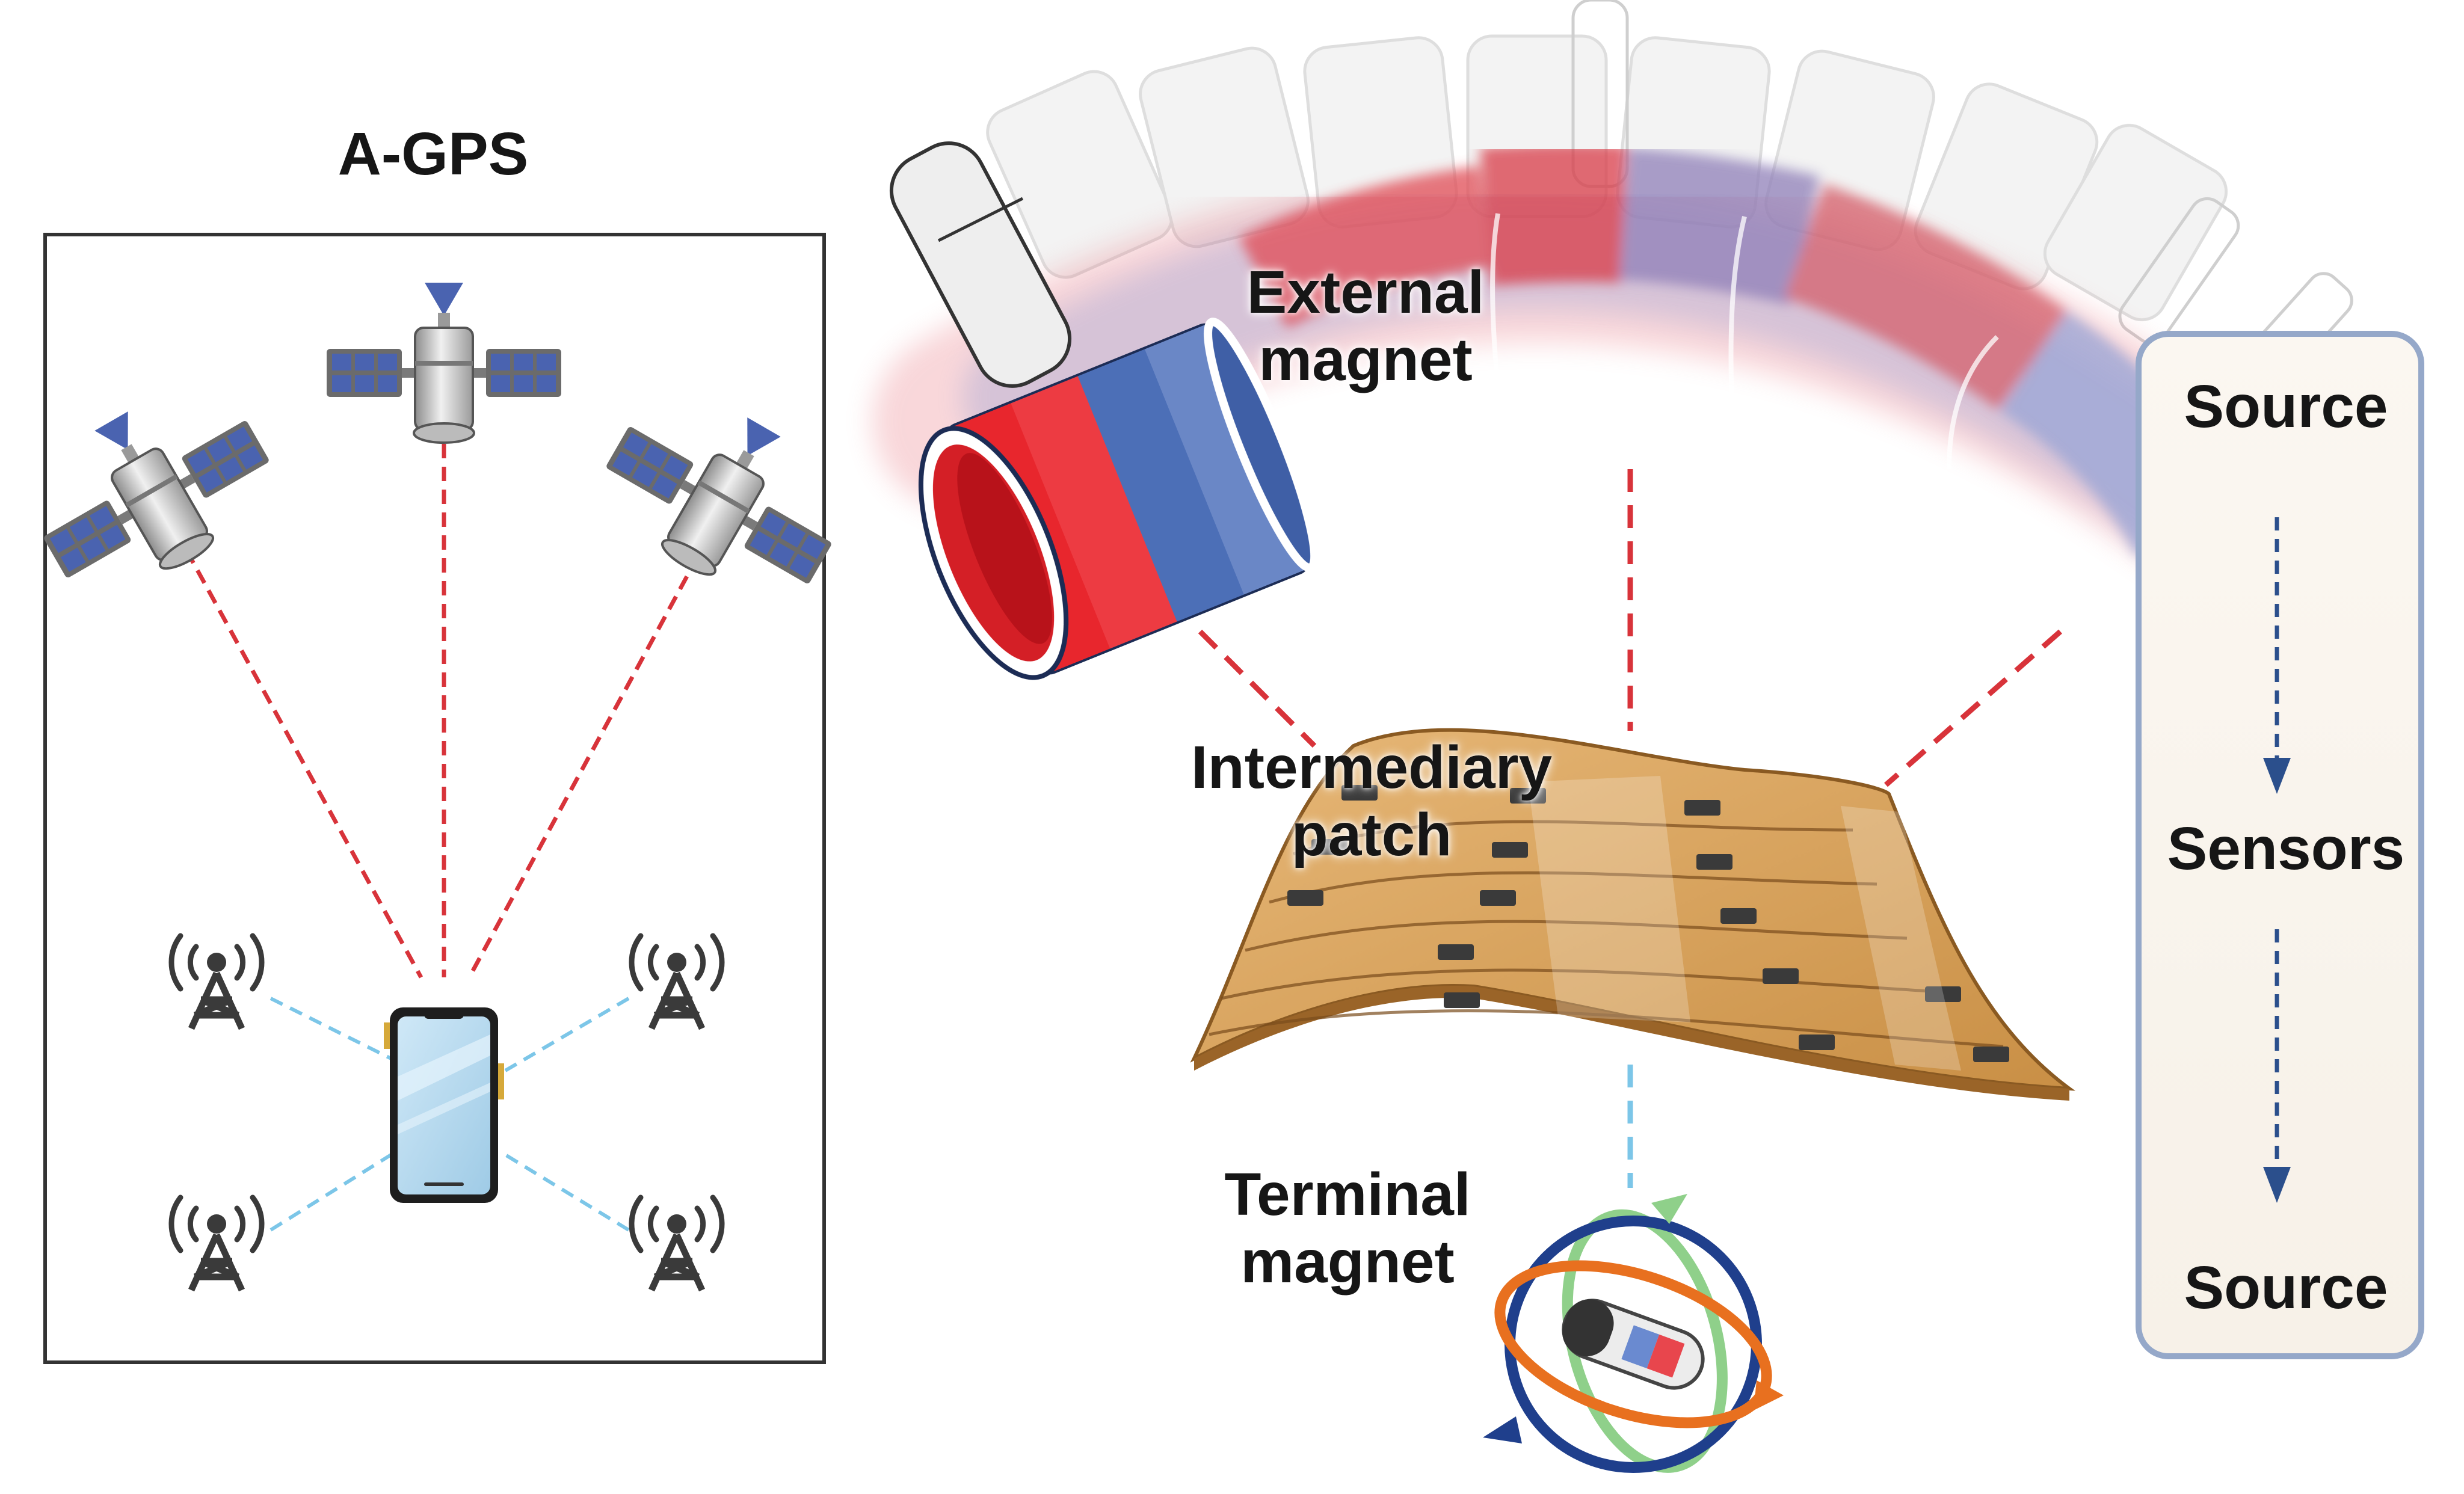 The width and height of the screenshot is (2464, 1494). I want to click on magnet-patch-links, so click(1630, 628).